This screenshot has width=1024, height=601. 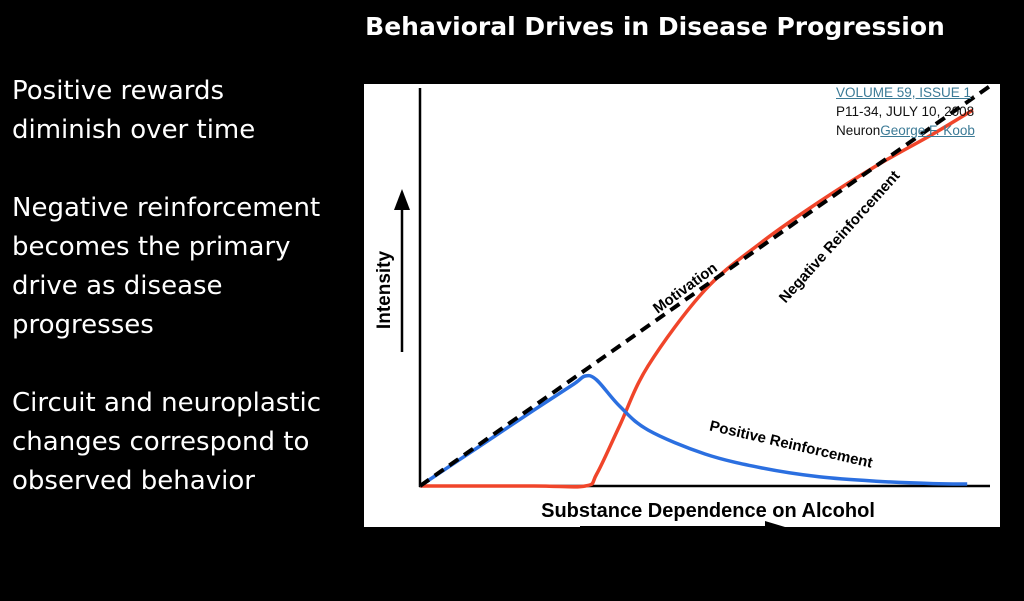 What do you see at coordinates (685, 288) in the screenshot?
I see `motivation-label: Motivation` at bounding box center [685, 288].